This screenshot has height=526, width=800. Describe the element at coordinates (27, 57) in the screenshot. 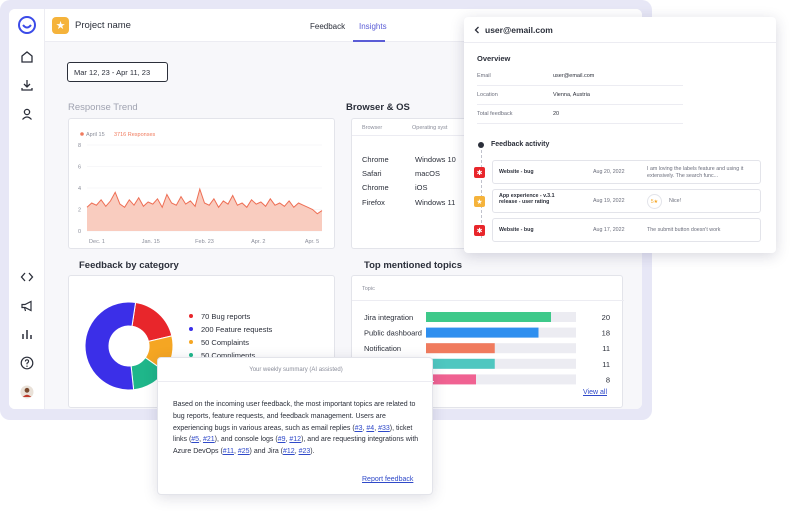

I see `home-icon` at that location.